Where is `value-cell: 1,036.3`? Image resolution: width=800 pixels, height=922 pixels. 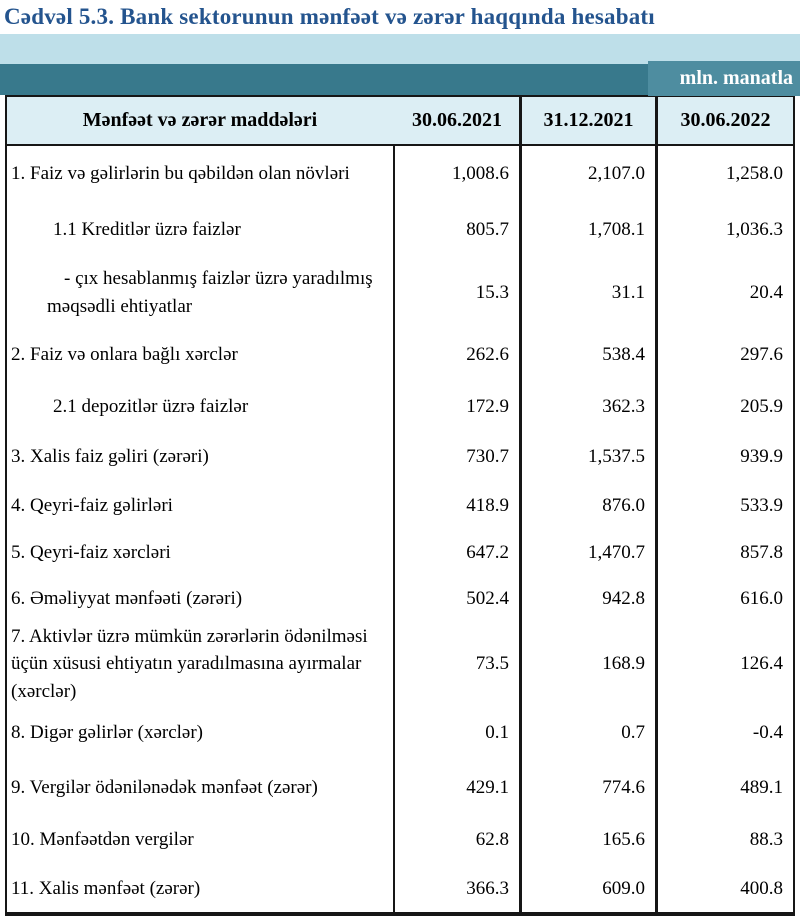
value-cell: 1,036.3 is located at coordinates (724, 230).